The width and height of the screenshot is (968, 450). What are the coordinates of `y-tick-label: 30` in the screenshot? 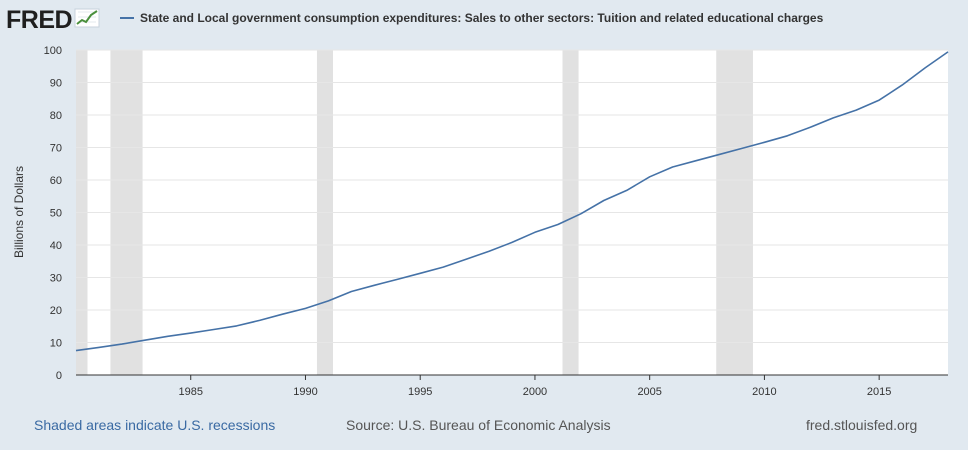 It's located at (56, 279).